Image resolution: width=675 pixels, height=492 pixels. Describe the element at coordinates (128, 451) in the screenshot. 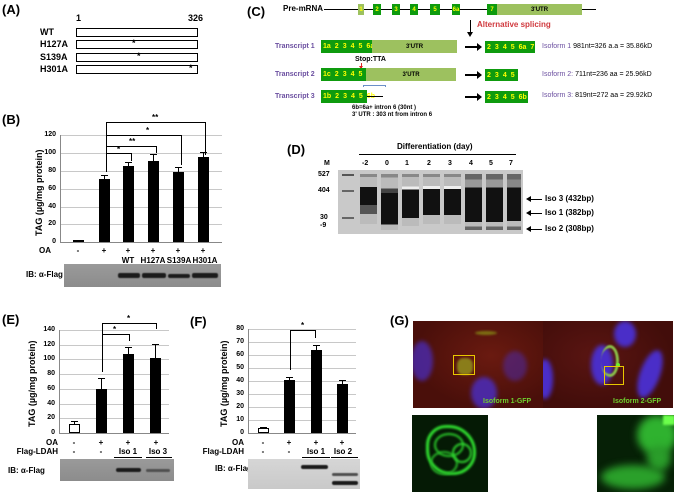

I see `flag-value: Iso 1` at that location.